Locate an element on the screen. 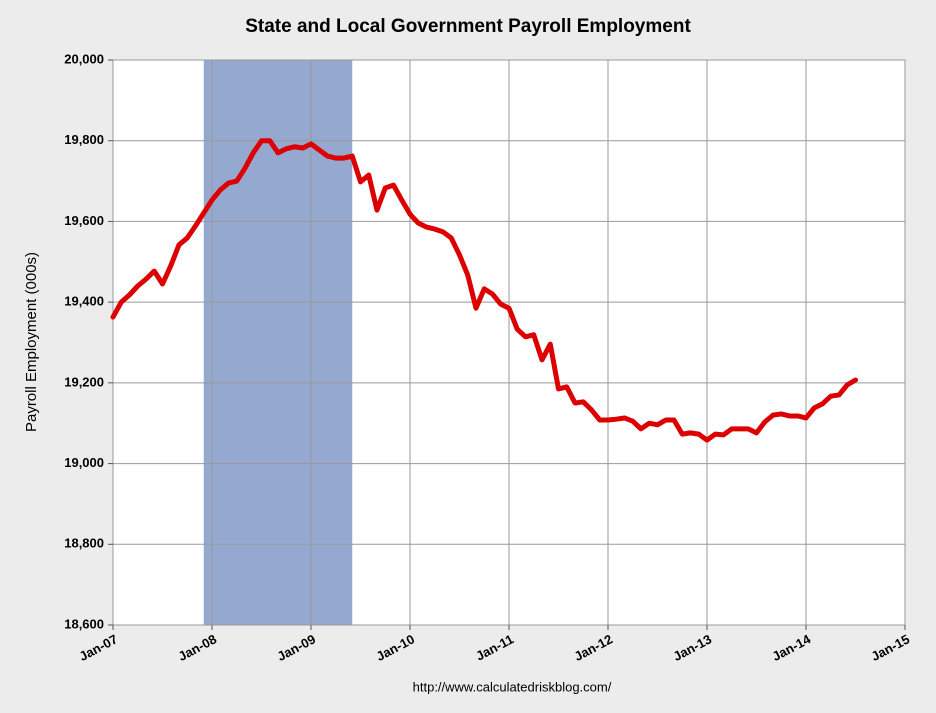  y-tick-label: 18,800 is located at coordinates (84, 543).